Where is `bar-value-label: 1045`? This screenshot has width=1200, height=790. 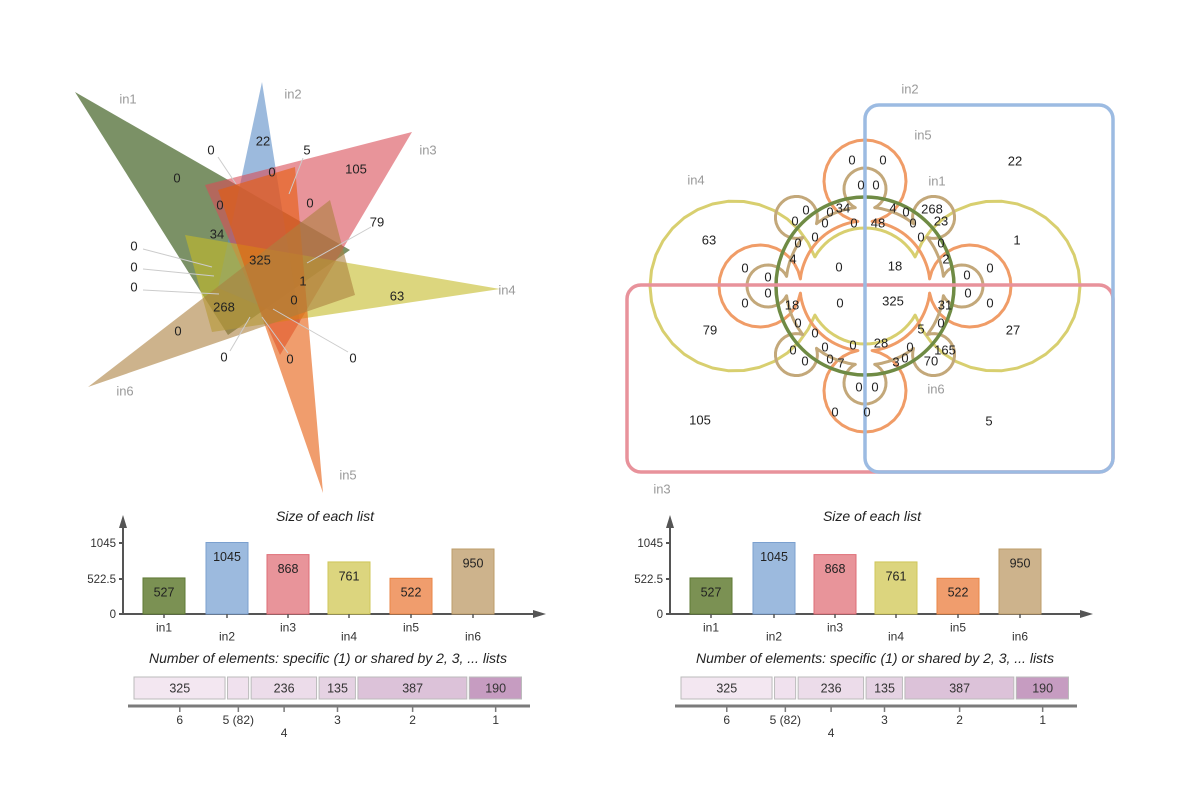 bar-value-label: 1045 is located at coordinates (227, 557).